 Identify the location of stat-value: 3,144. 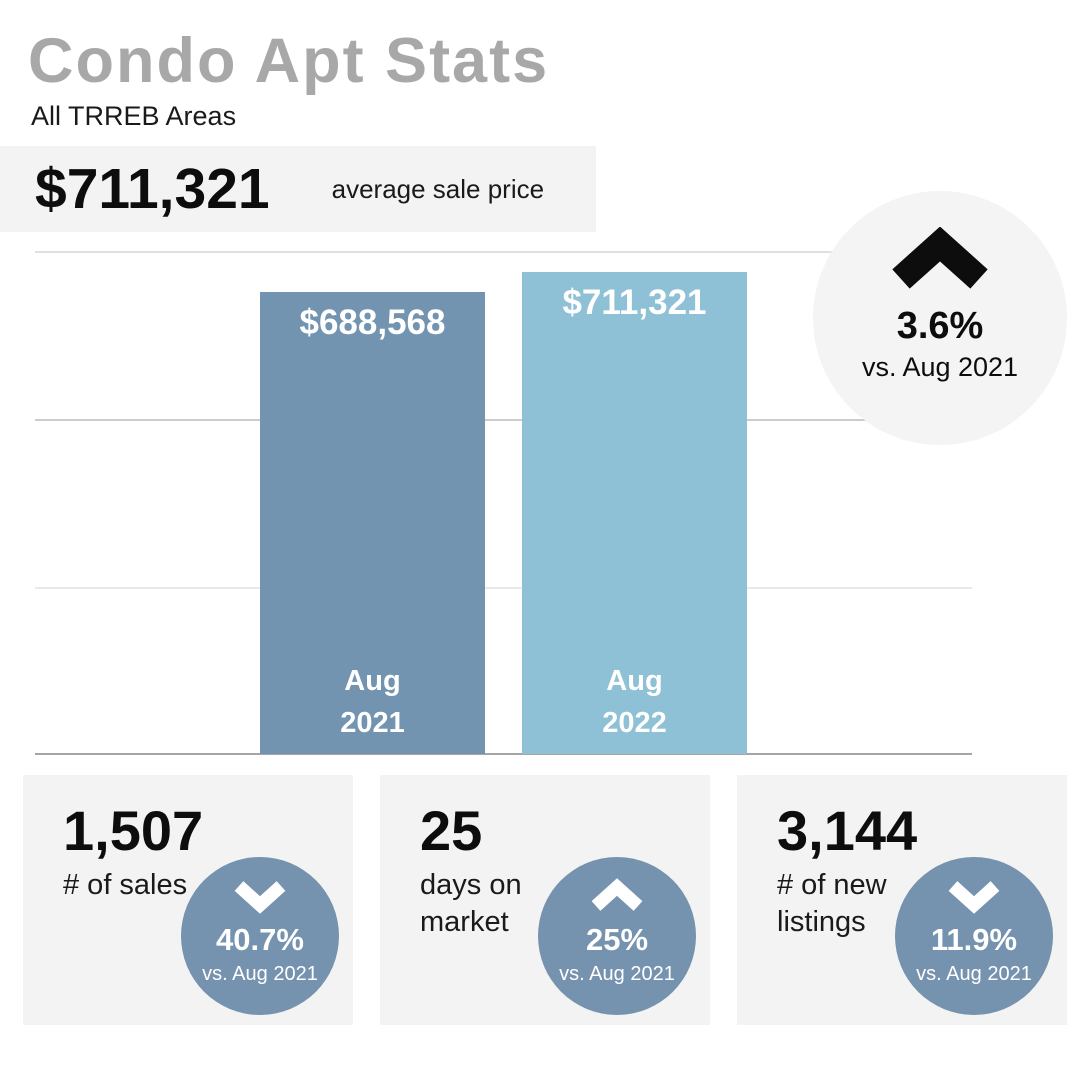
(847, 830).